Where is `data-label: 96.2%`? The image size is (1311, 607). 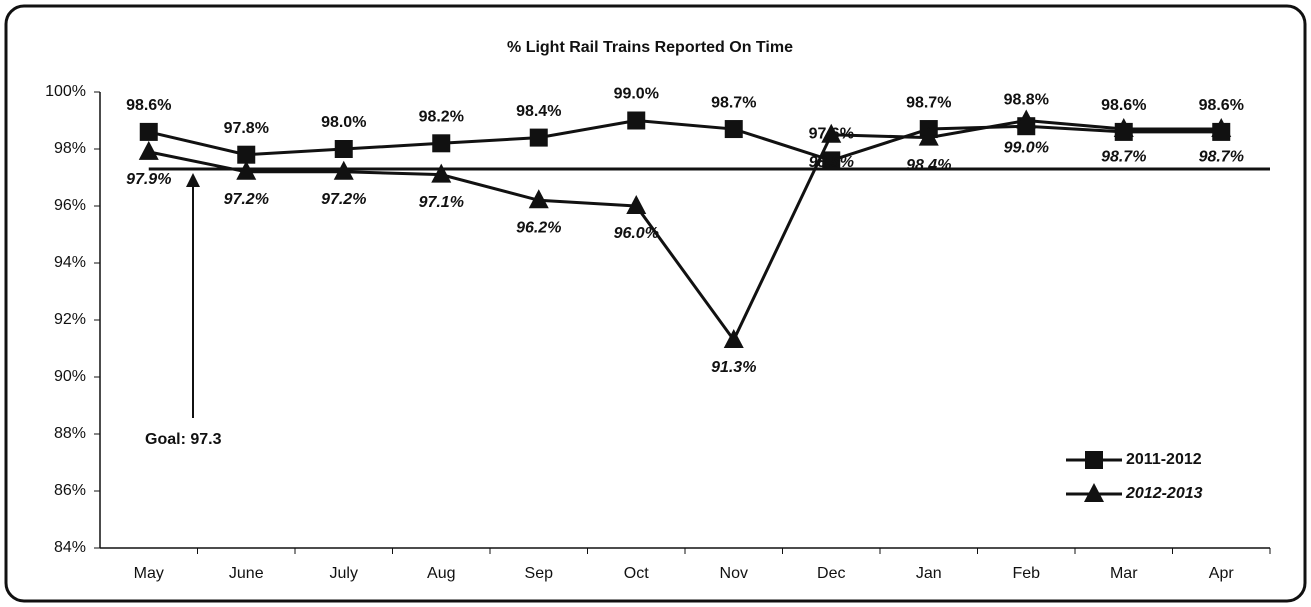
data-label: 96.2% is located at coordinates (538, 228).